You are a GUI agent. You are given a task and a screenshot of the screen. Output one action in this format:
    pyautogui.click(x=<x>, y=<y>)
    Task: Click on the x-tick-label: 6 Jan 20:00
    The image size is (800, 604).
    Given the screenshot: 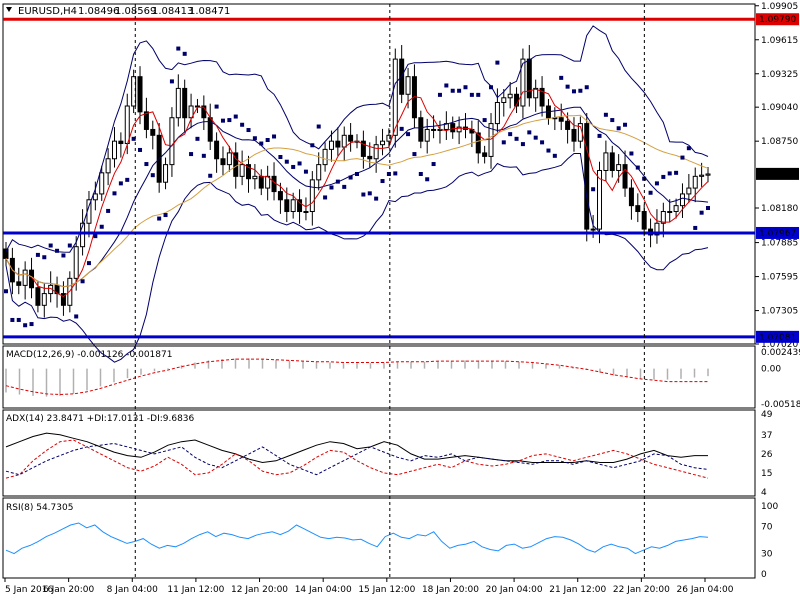 What is the action you would take?
    pyautogui.click(x=69, y=590)
    